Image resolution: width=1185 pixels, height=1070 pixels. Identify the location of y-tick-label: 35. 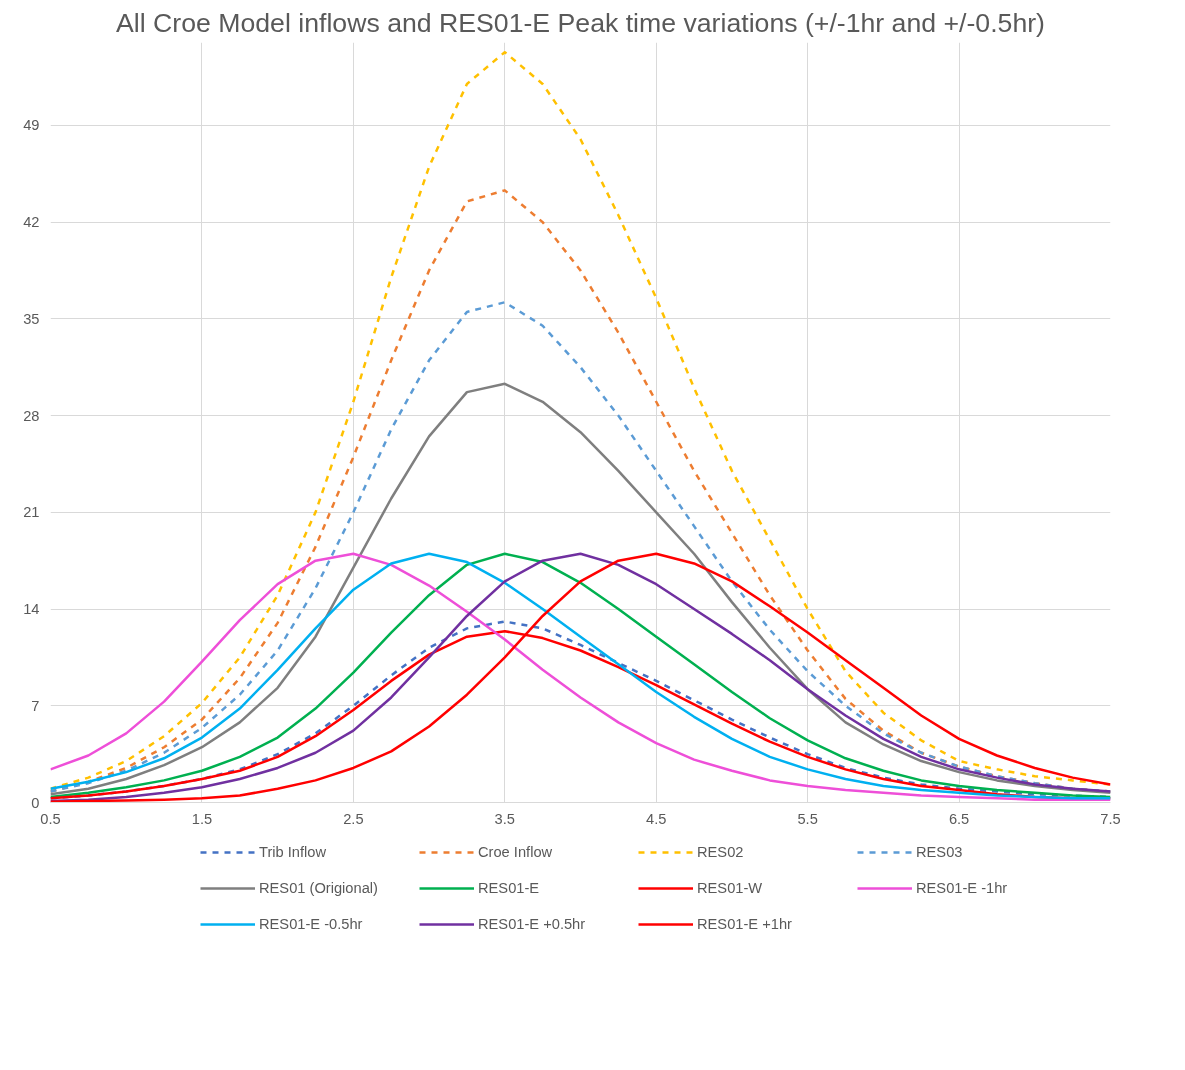
(31, 318).